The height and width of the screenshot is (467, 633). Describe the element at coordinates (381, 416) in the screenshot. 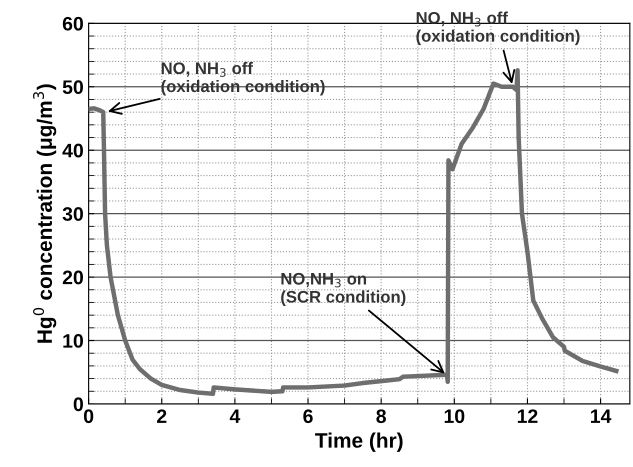

I see `x-tick-label: 8` at that location.